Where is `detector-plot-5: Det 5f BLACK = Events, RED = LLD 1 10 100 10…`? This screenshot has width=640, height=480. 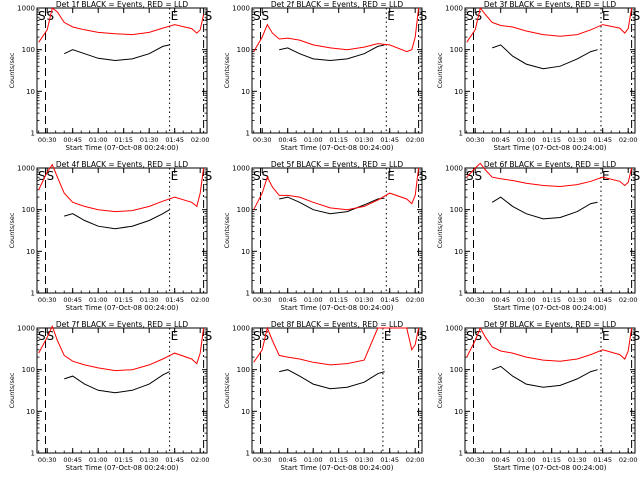
detector-plot-5: Det 5f BLACK = Events, RED = LLD 1 10 100 10… is located at coordinates (325, 236).